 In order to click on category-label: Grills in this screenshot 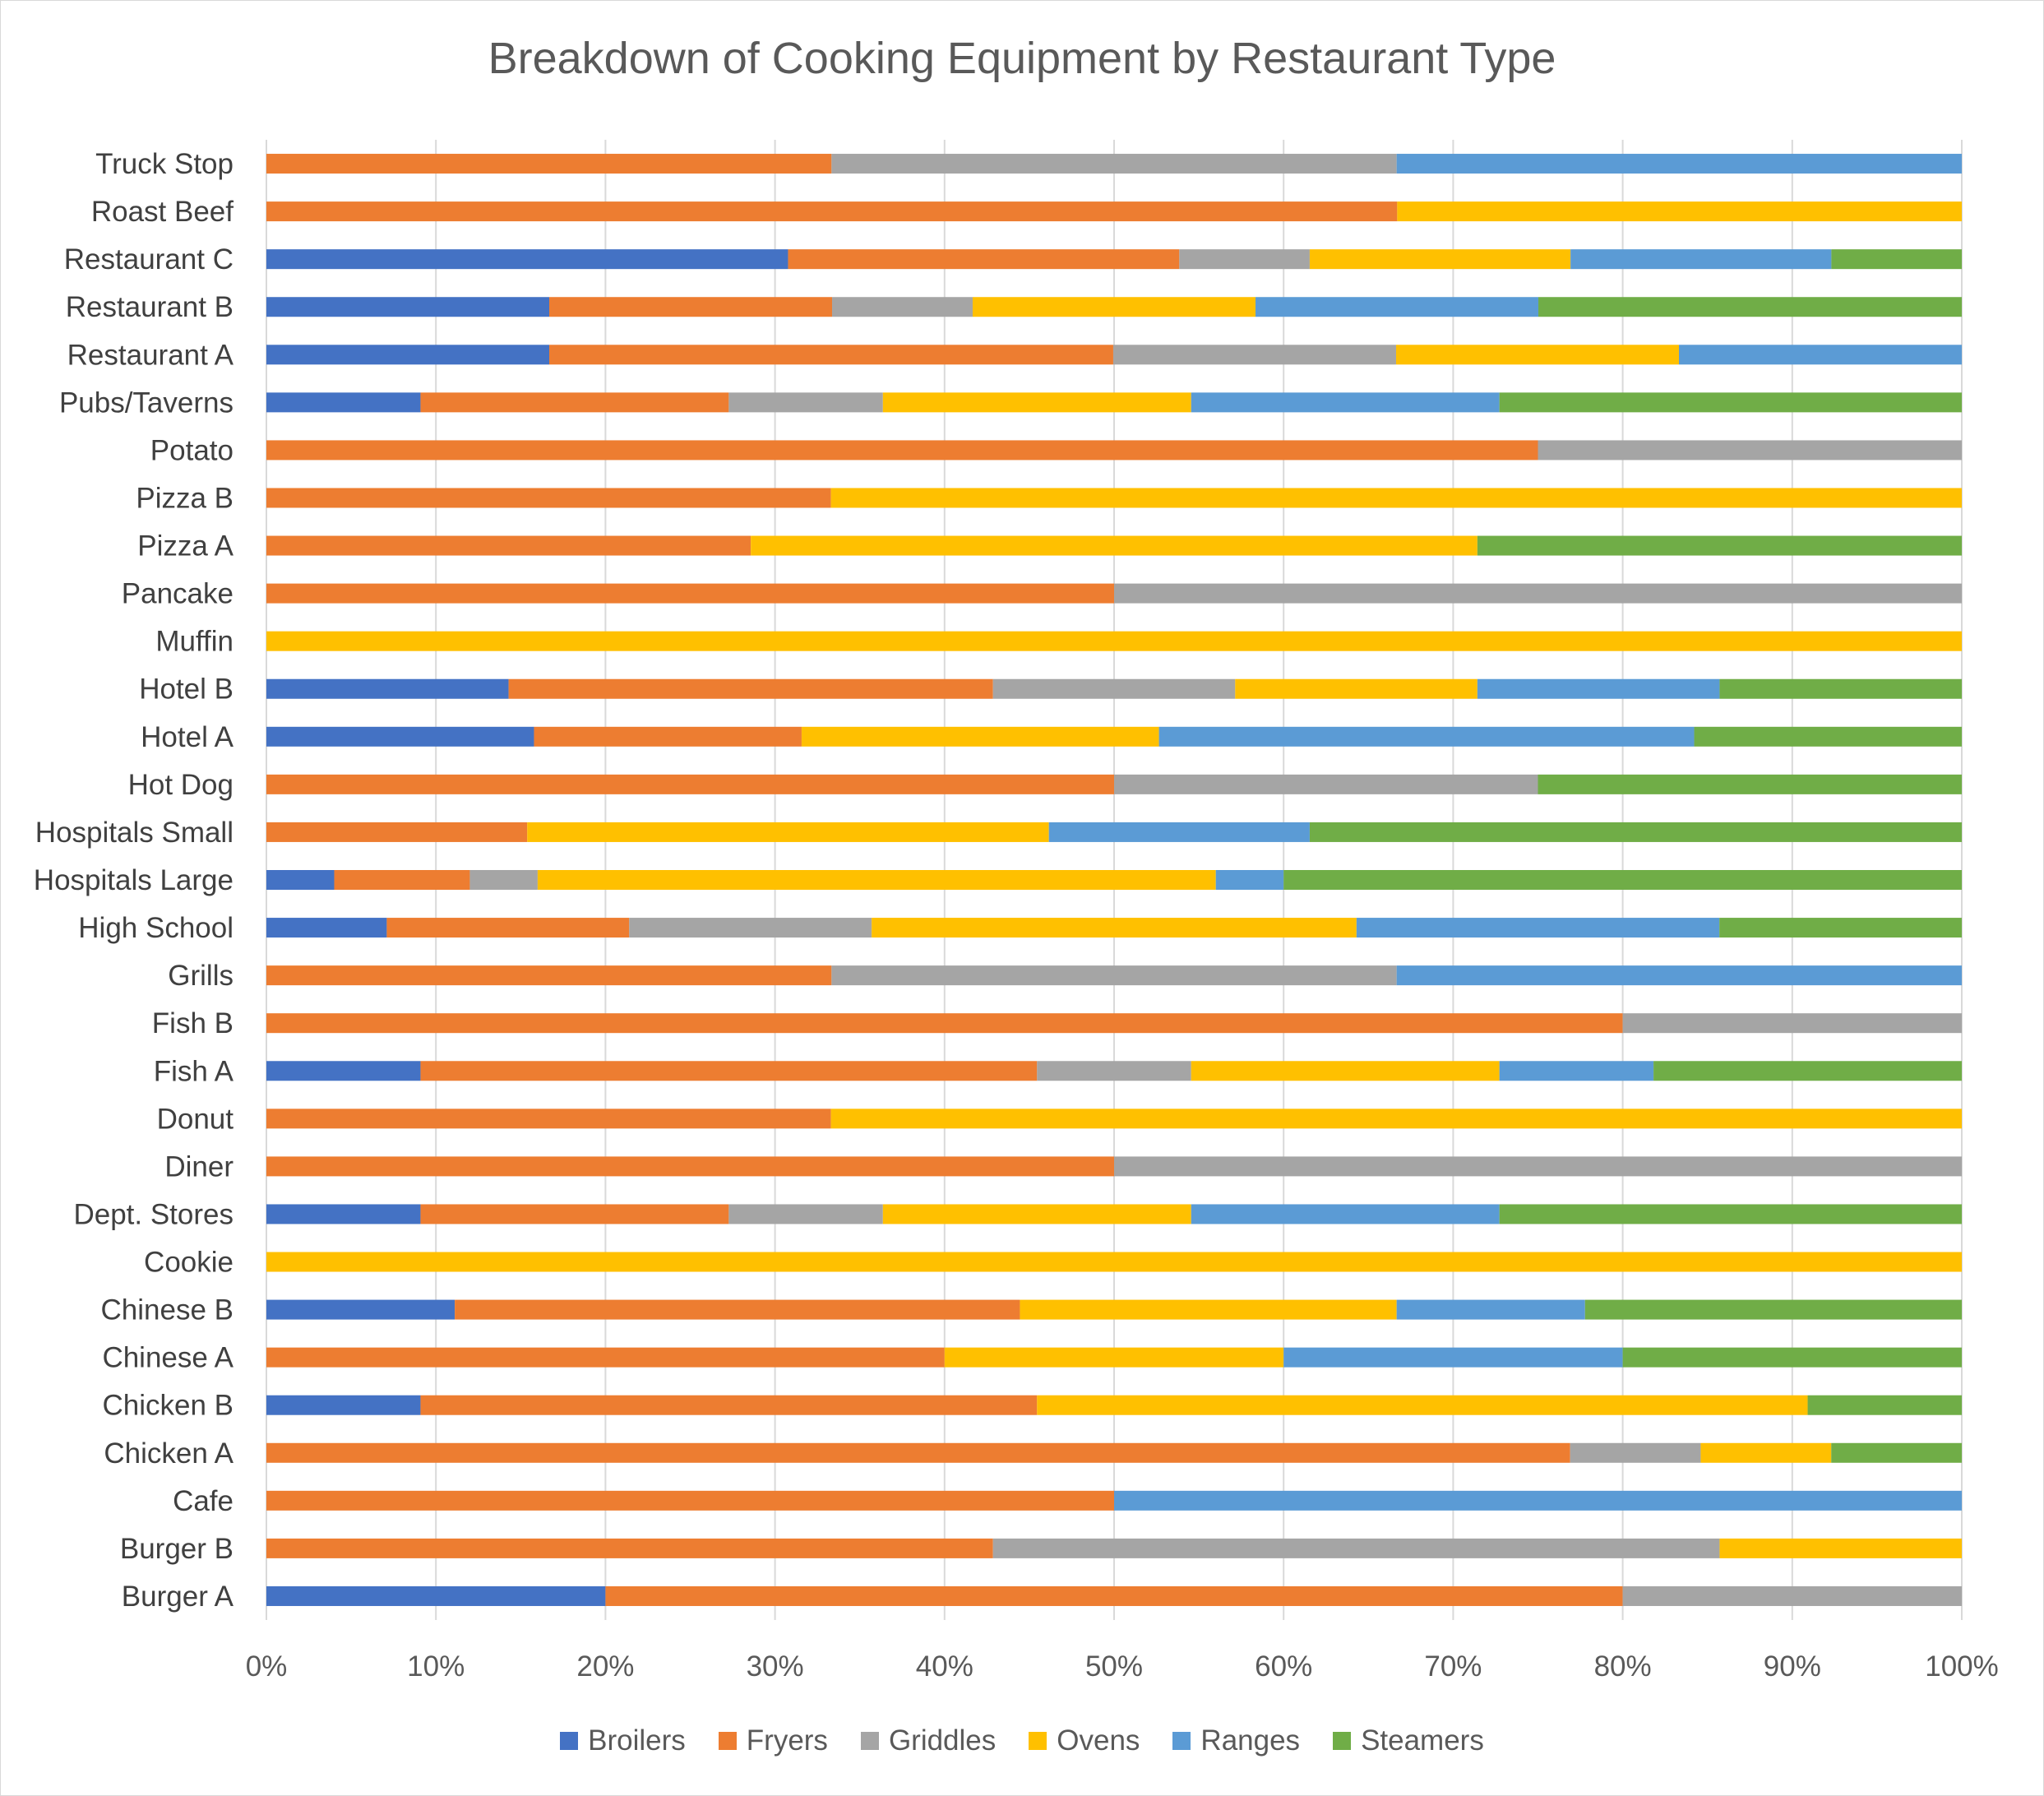, I will do `click(201, 976)`.